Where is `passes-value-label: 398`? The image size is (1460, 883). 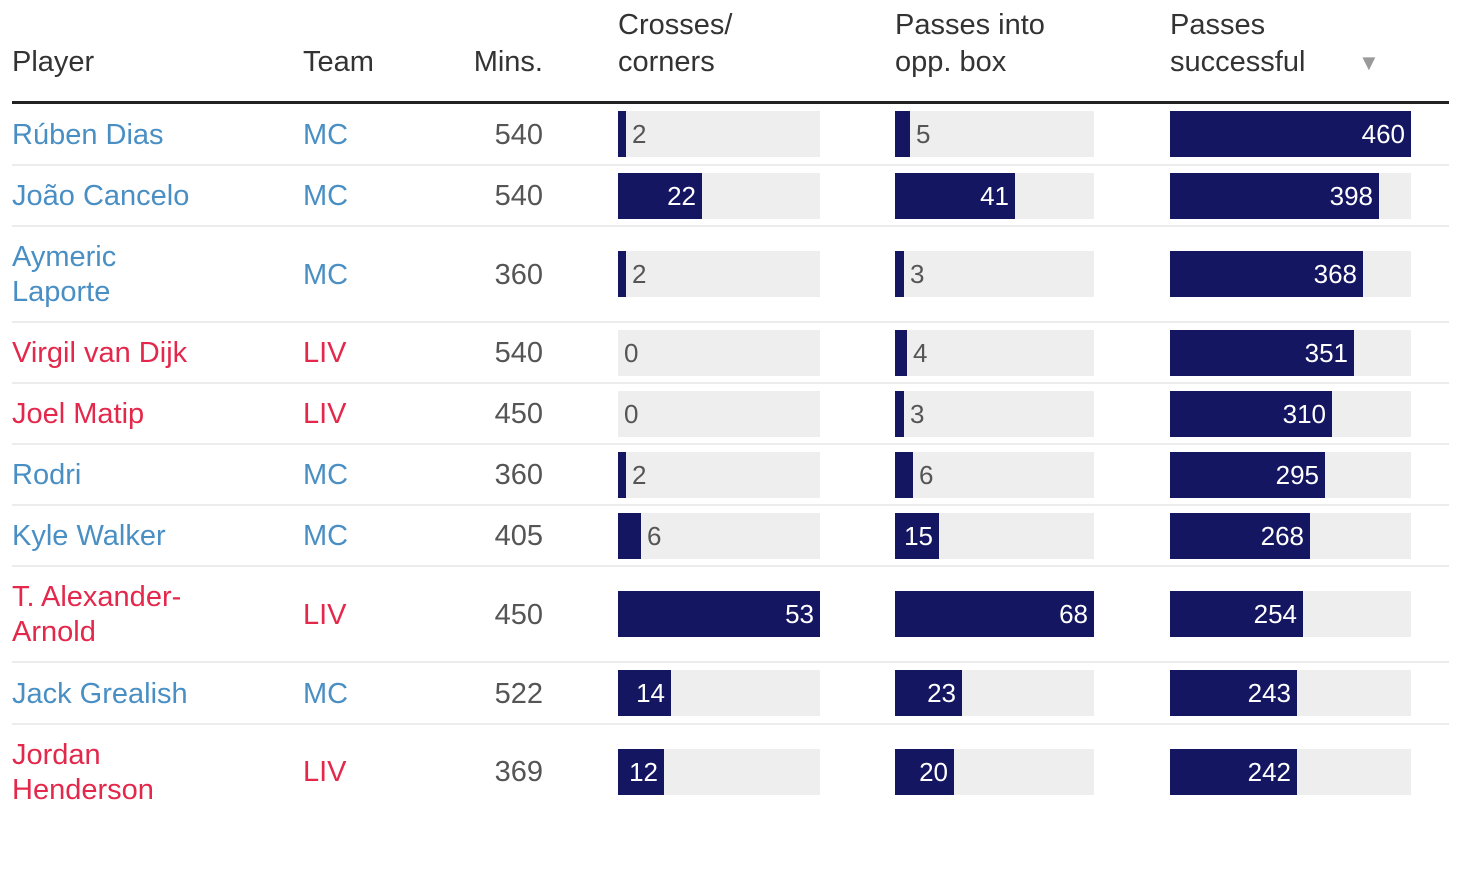
passes-value-label: 398 is located at coordinates (1351, 195).